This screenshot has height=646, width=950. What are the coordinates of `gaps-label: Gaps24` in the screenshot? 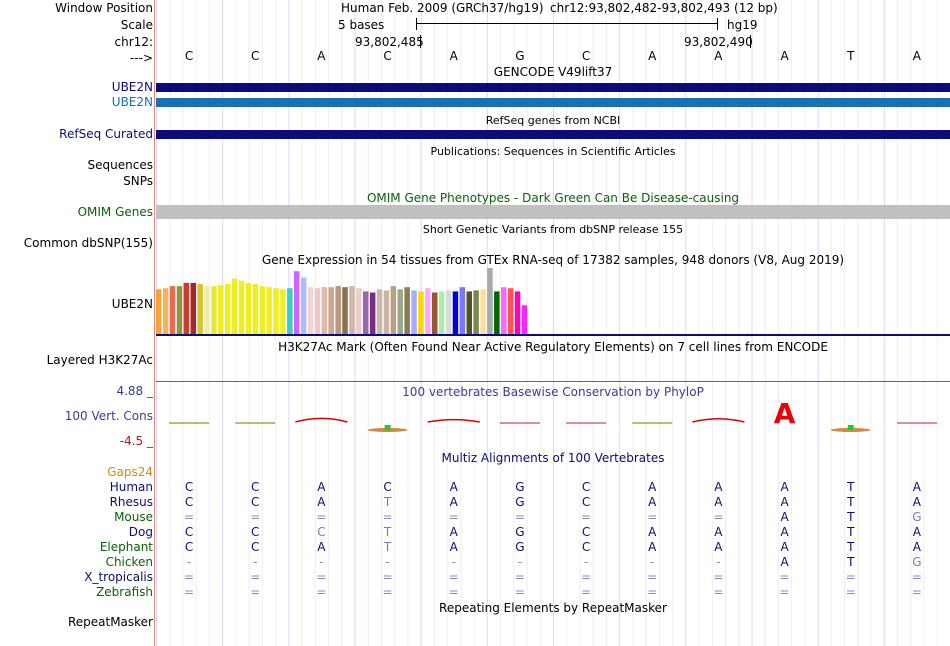 It's located at (130, 472).